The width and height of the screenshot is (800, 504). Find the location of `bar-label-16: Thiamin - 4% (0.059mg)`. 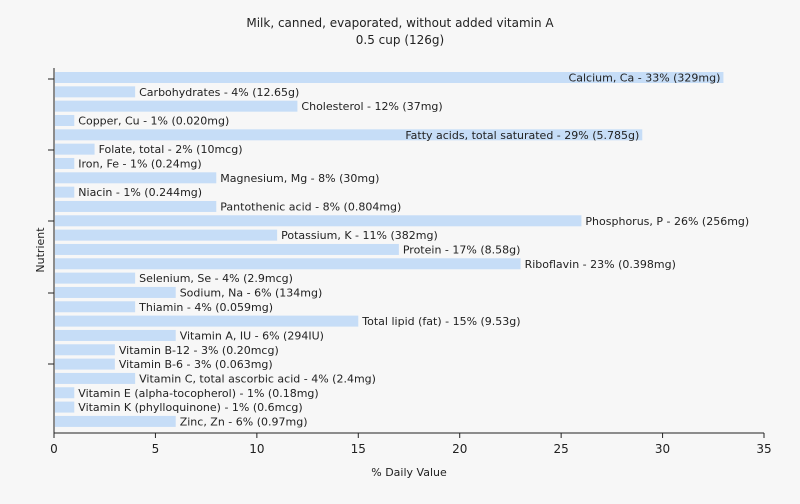

bar-label-16: Thiamin - 4% (0.059mg) is located at coordinates (205, 307).